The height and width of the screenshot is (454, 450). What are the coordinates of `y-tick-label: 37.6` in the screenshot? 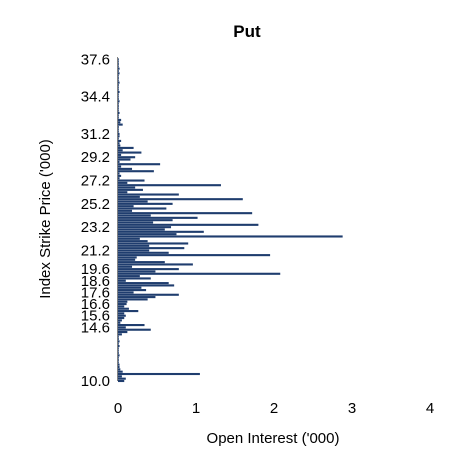 It's located at (95, 59).